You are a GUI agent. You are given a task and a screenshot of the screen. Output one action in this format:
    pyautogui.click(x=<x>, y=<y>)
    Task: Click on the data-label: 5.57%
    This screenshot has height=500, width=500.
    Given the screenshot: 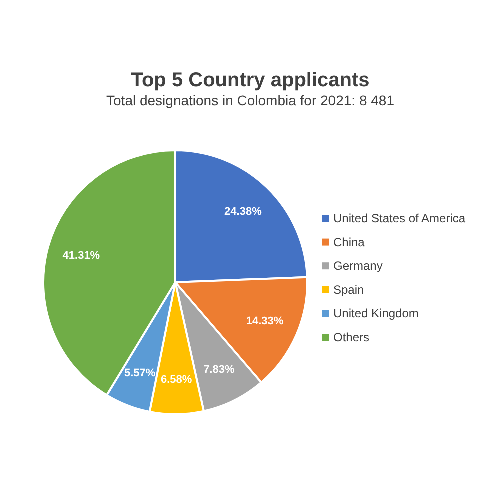 What is the action you would take?
    pyautogui.click(x=140, y=374)
    